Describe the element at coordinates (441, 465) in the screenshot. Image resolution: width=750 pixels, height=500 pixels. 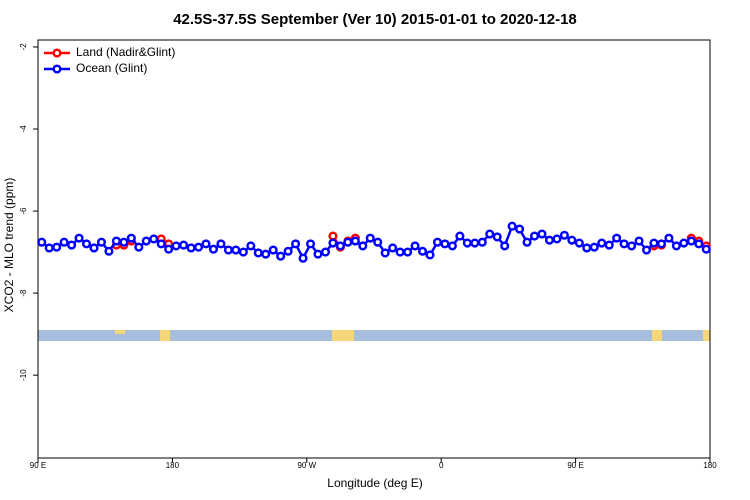
I see `x-tick-label: 0` at that location.